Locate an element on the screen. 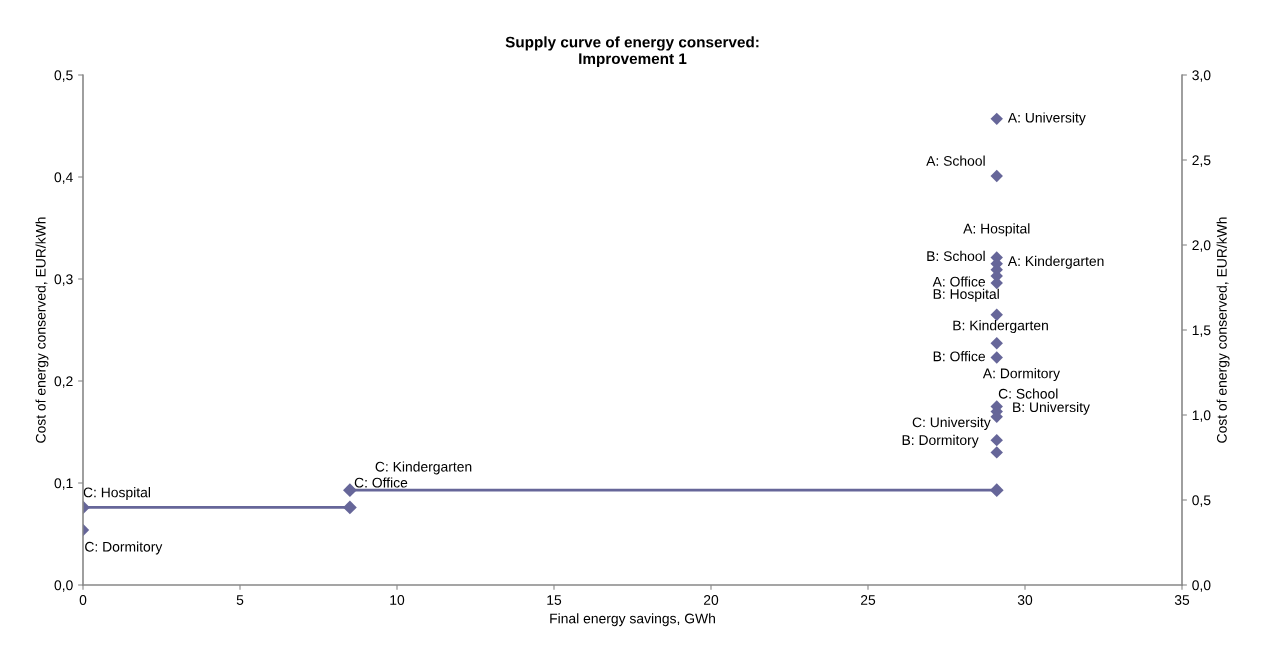 The height and width of the screenshot is (648, 1275). x-tick-label: 20 is located at coordinates (711, 600).